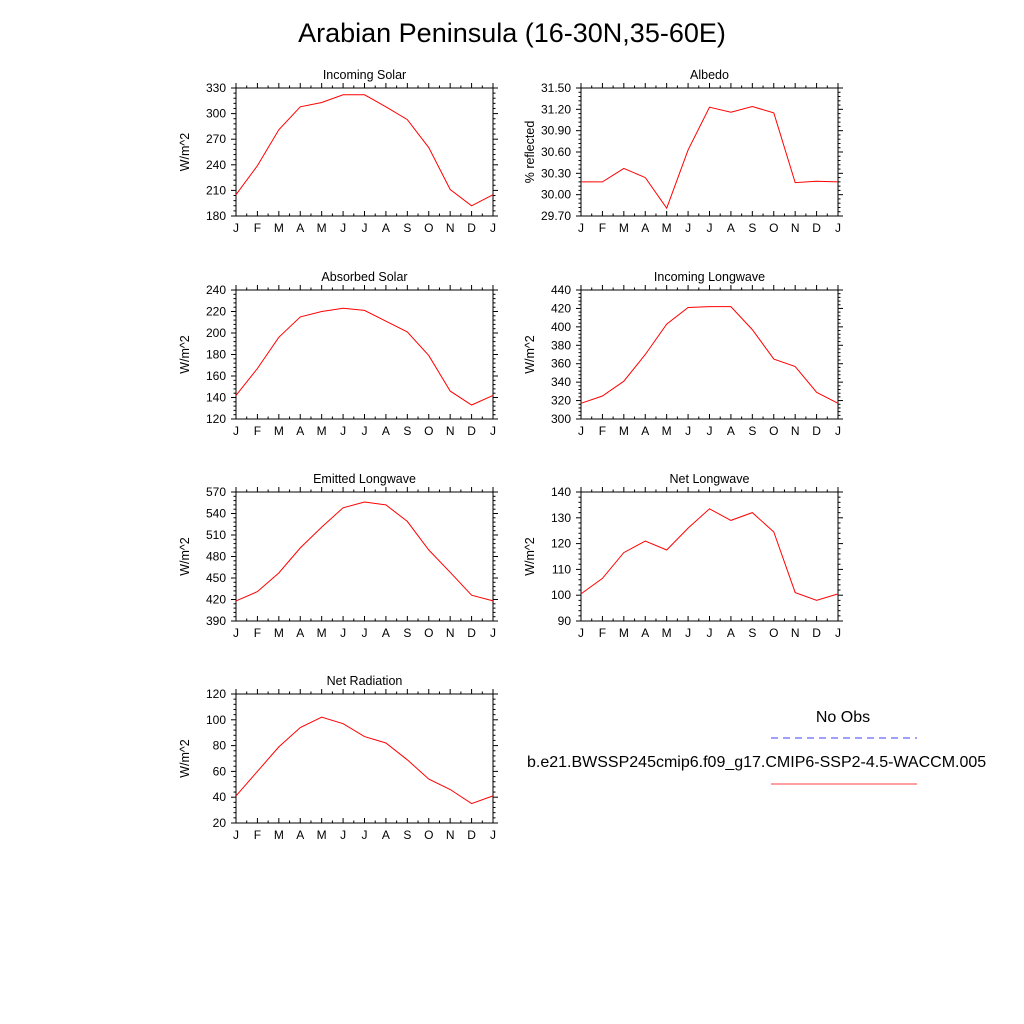 The height and width of the screenshot is (1024, 1024). Describe the element at coordinates (530, 152) in the screenshot. I see `y-axis-label: % reflected` at that location.